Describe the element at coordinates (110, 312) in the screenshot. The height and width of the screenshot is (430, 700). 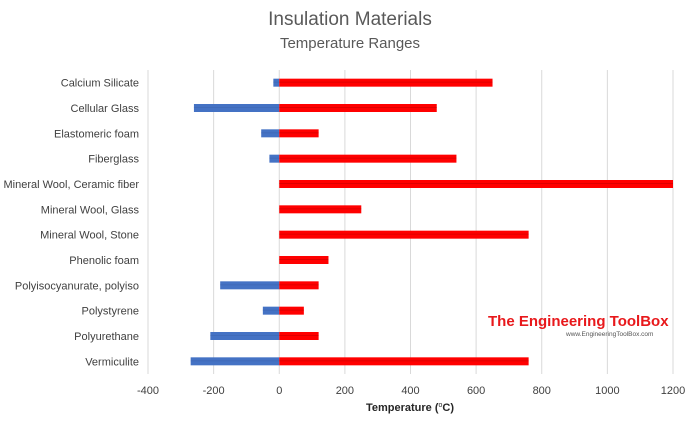
I see `category-label: Polystyrene` at that location.